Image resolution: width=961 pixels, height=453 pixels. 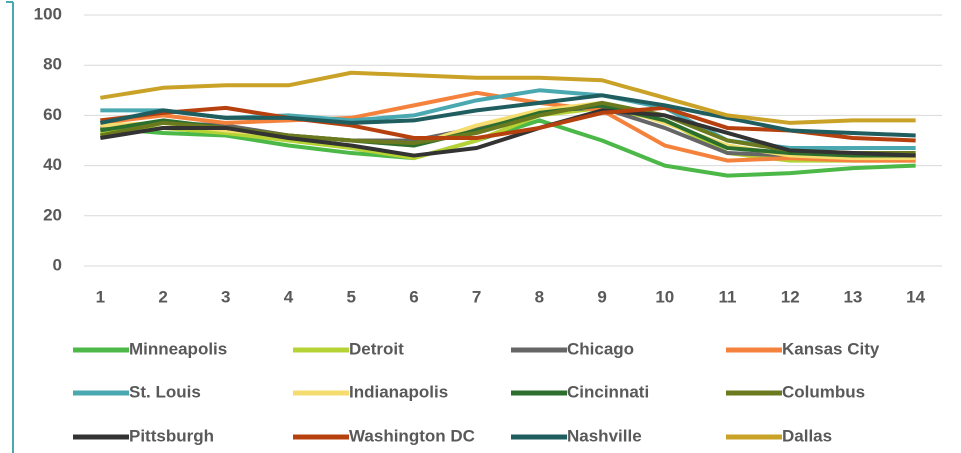 I want to click on y-tick-label: 80, so click(x=52, y=64).